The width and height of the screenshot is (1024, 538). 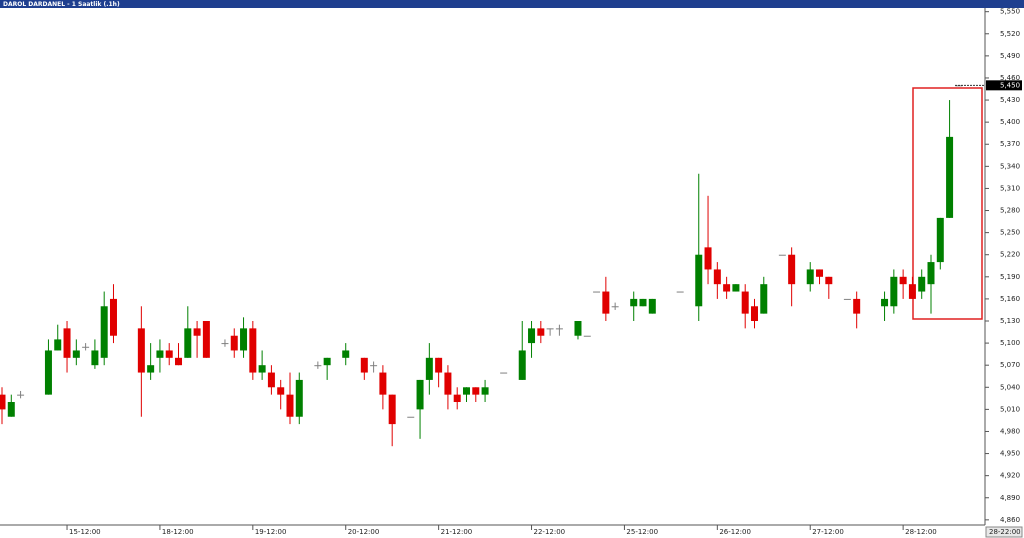 What do you see at coordinates (1010, 144) in the screenshot?
I see `y-tick-label: 5,370` at bounding box center [1010, 144].